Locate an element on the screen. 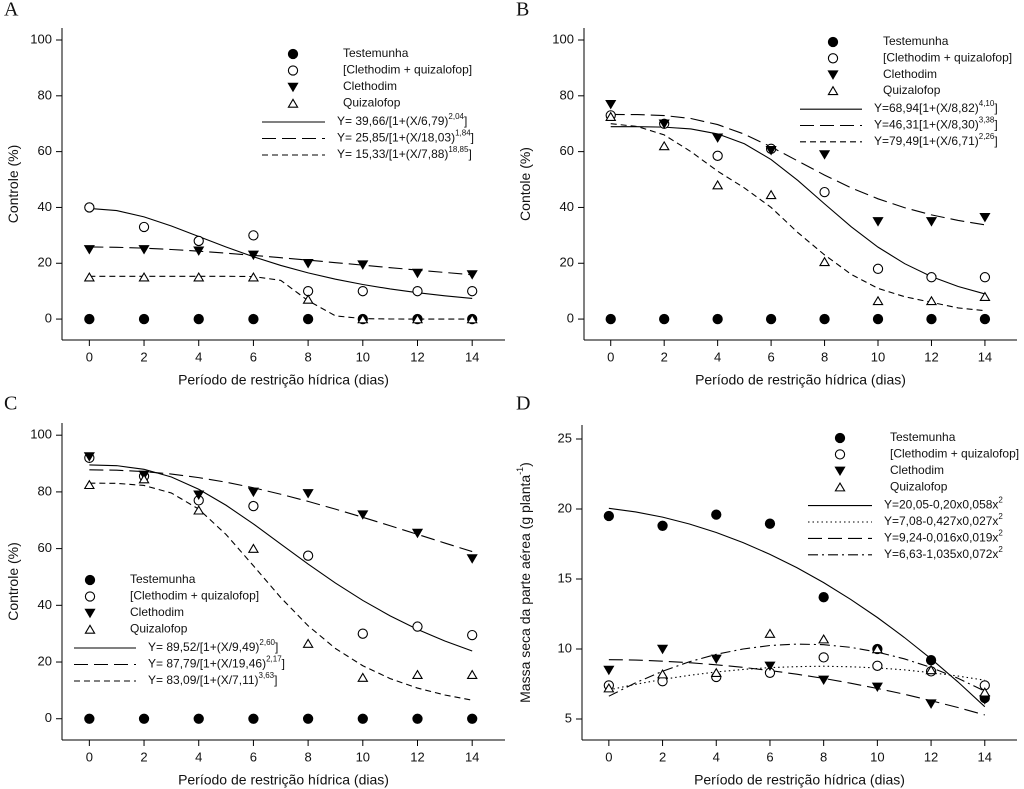  y-axis-label-text: Controle (%) is located at coordinates (13, 581).